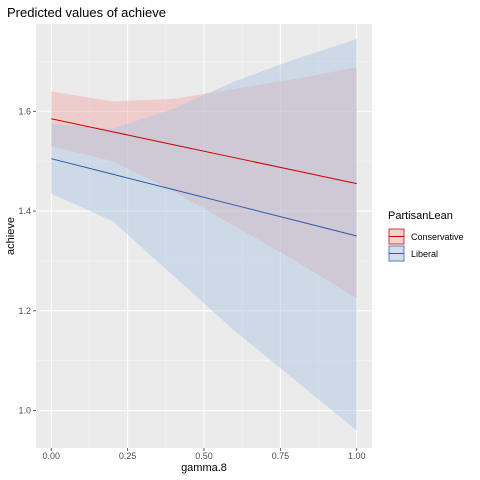 Image resolution: width=480 pixels, height=480 pixels. I want to click on x-tick-label: 0.25, so click(128, 456).